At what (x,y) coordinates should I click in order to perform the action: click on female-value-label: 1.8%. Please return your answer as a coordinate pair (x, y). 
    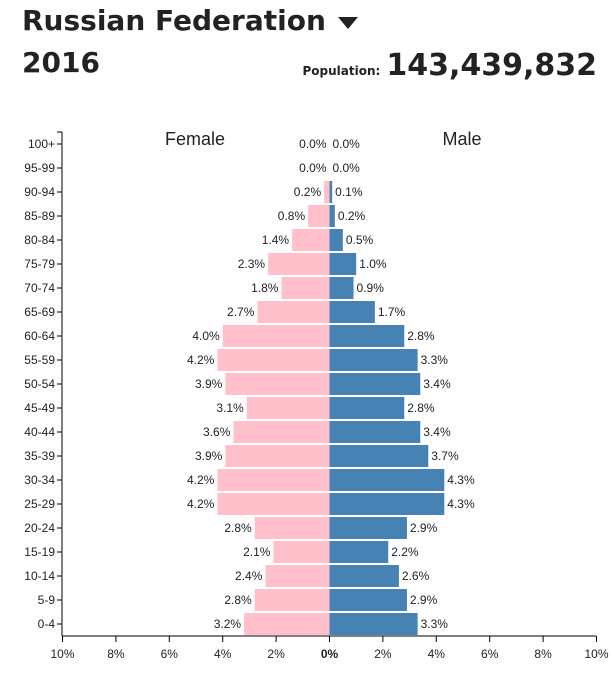
    Looking at the image, I should click on (265, 288).